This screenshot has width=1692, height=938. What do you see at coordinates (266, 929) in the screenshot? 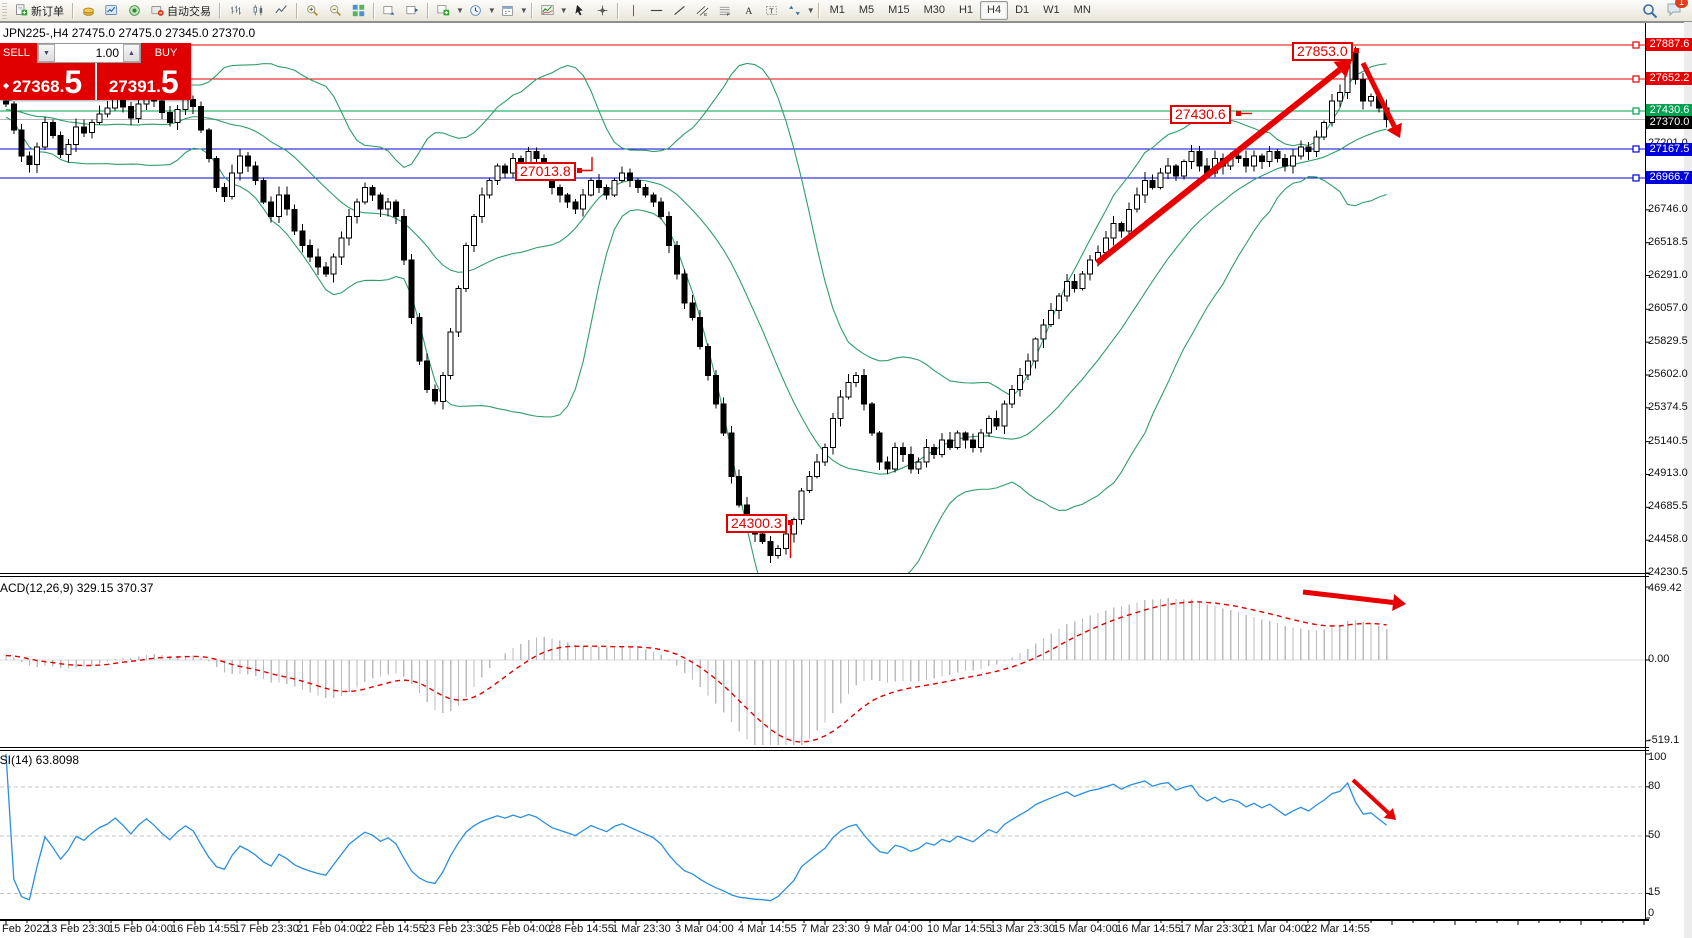
I see `date-axis-label: 17 Feb 23:30` at bounding box center [266, 929].